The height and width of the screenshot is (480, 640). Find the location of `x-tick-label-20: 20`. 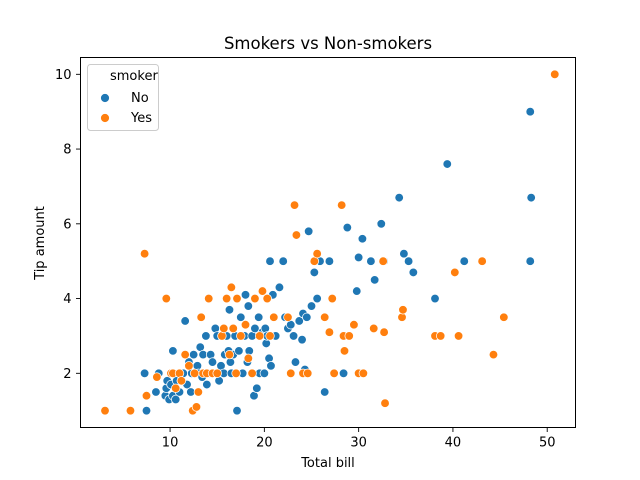

x-tick-label-20: 20 is located at coordinates (264, 443).